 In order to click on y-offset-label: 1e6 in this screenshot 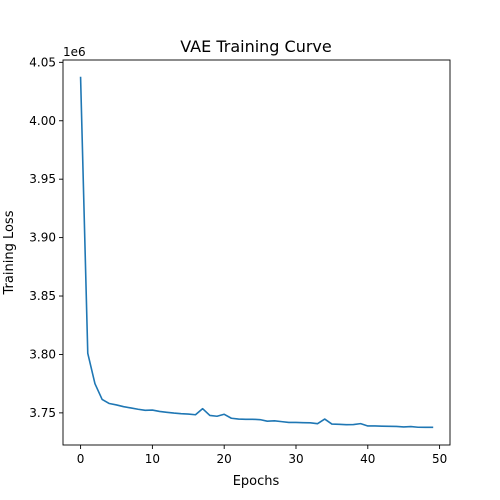, I will do `click(74, 52)`.